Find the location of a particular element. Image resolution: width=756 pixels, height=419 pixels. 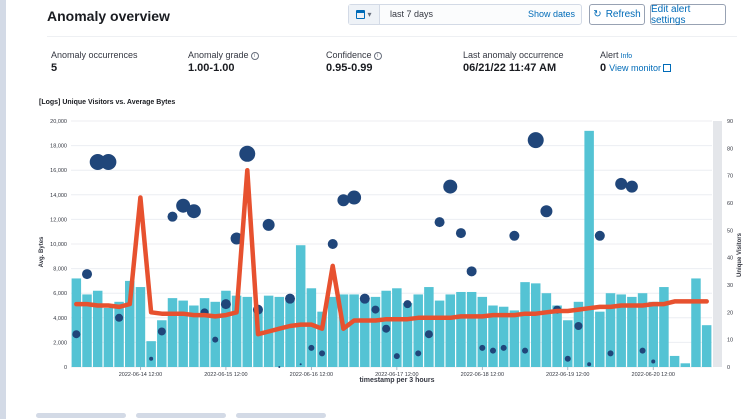

stat-grade-value: 1.00-1.00 is located at coordinates (211, 68).